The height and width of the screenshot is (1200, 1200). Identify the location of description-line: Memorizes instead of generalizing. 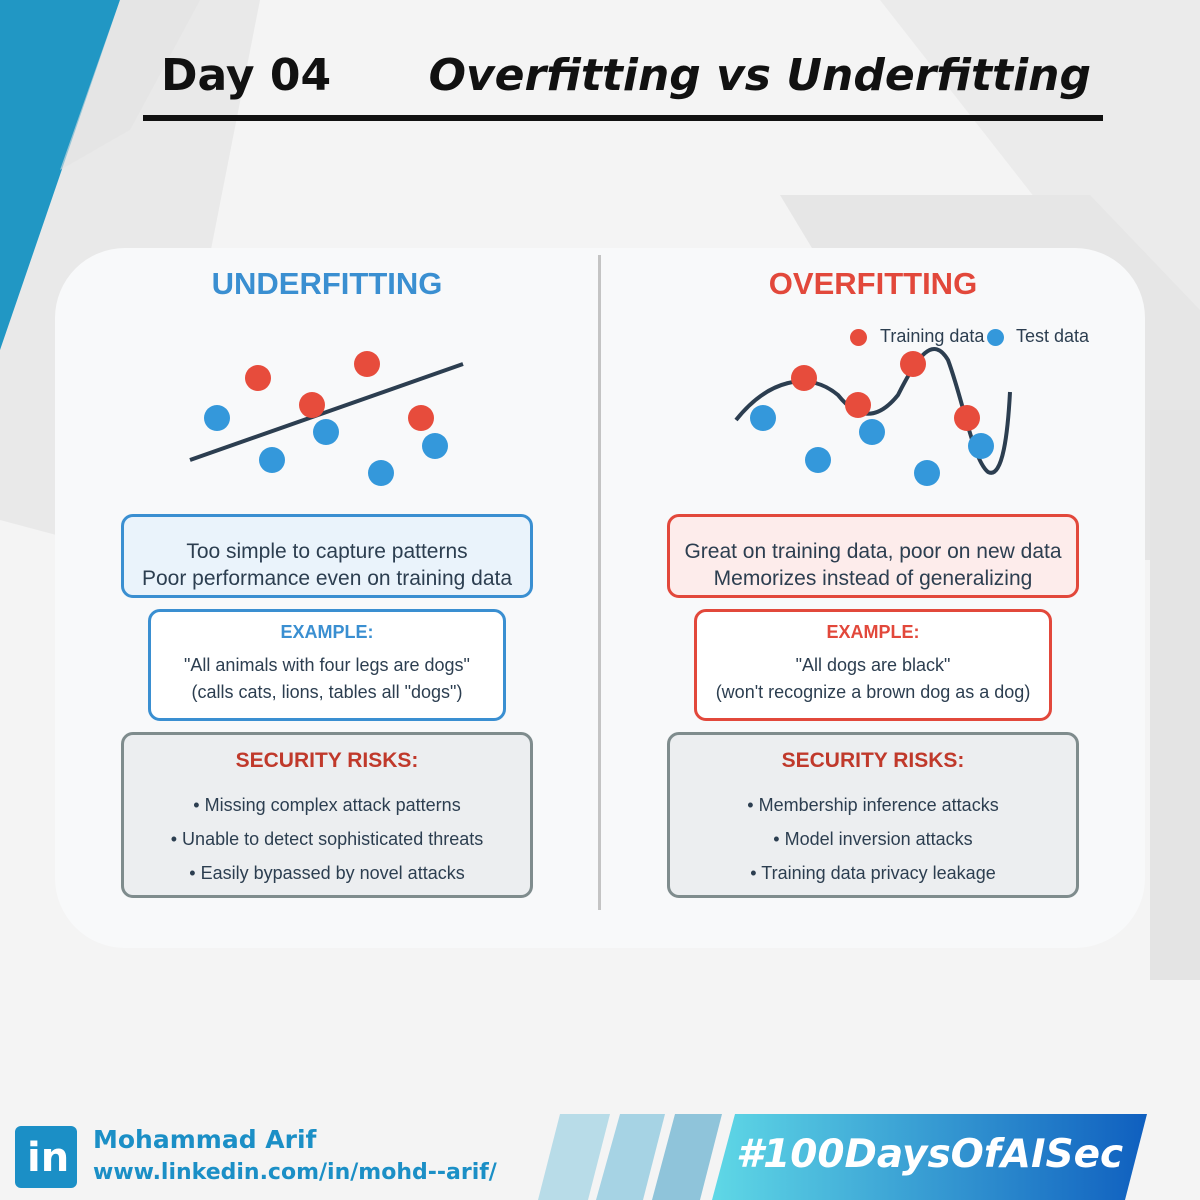
(873, 578).